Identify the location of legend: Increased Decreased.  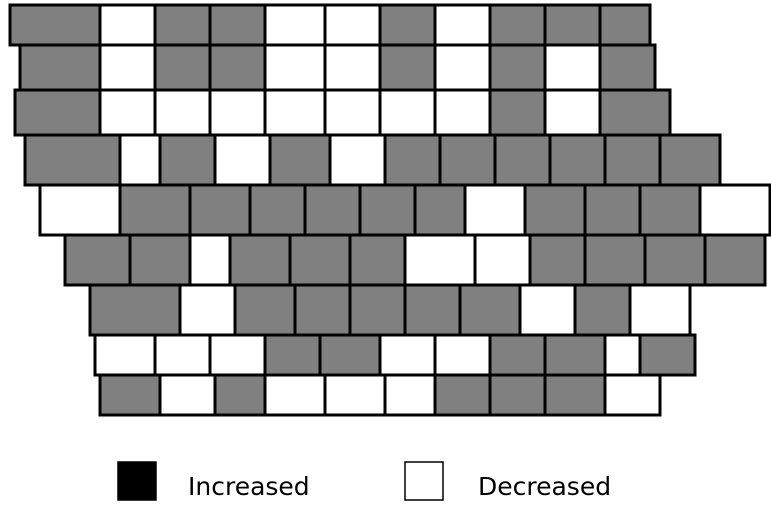
(364, 481).